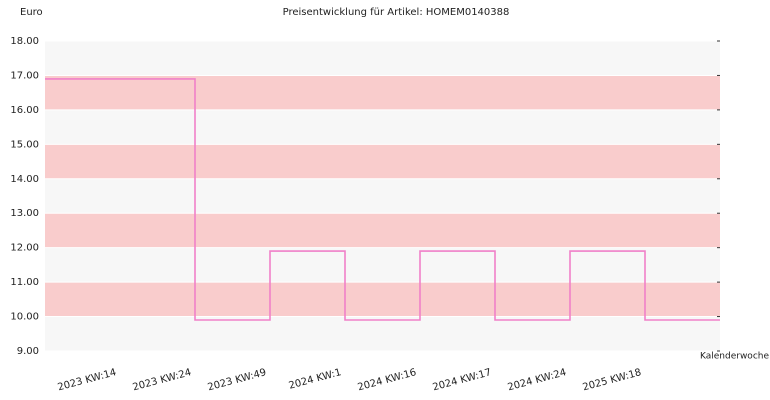 Image resolution: width=770 pixels, height=400 pixels. I want to click on y-tick-label: 13.00, so click(24, 213).